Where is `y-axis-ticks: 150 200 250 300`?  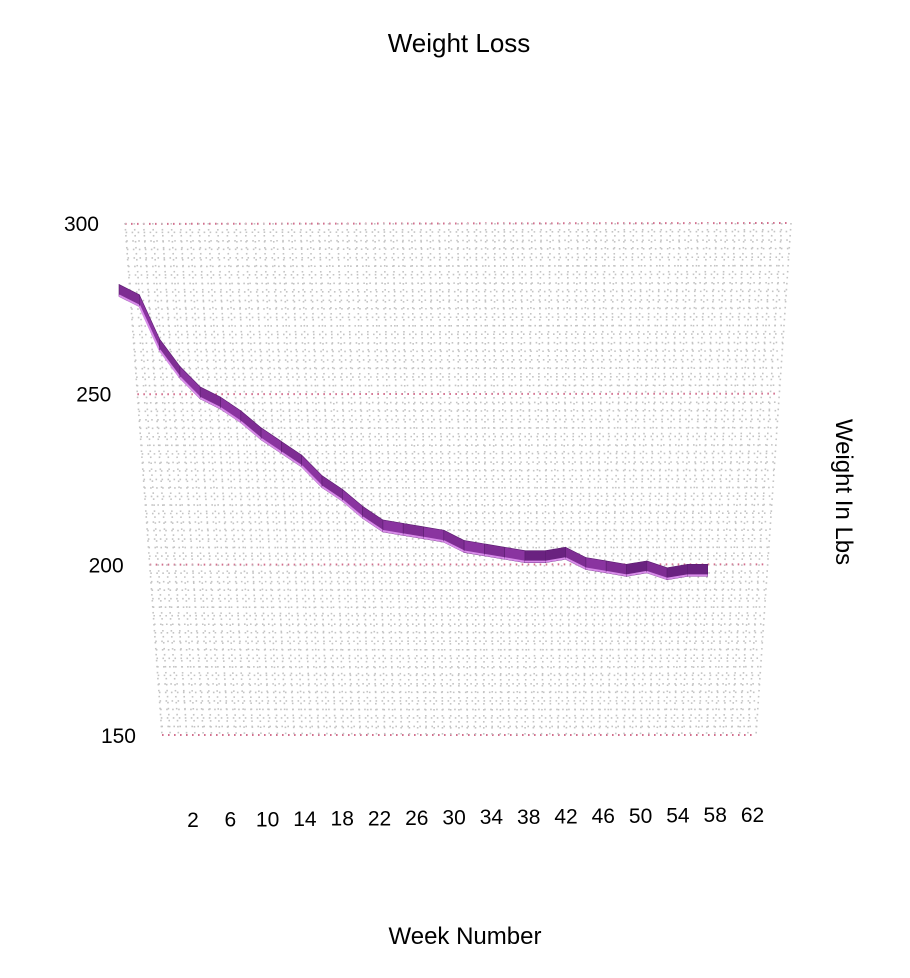 y-axis-ticks: 150 200 250 300 is located at coordinates (100, 480).